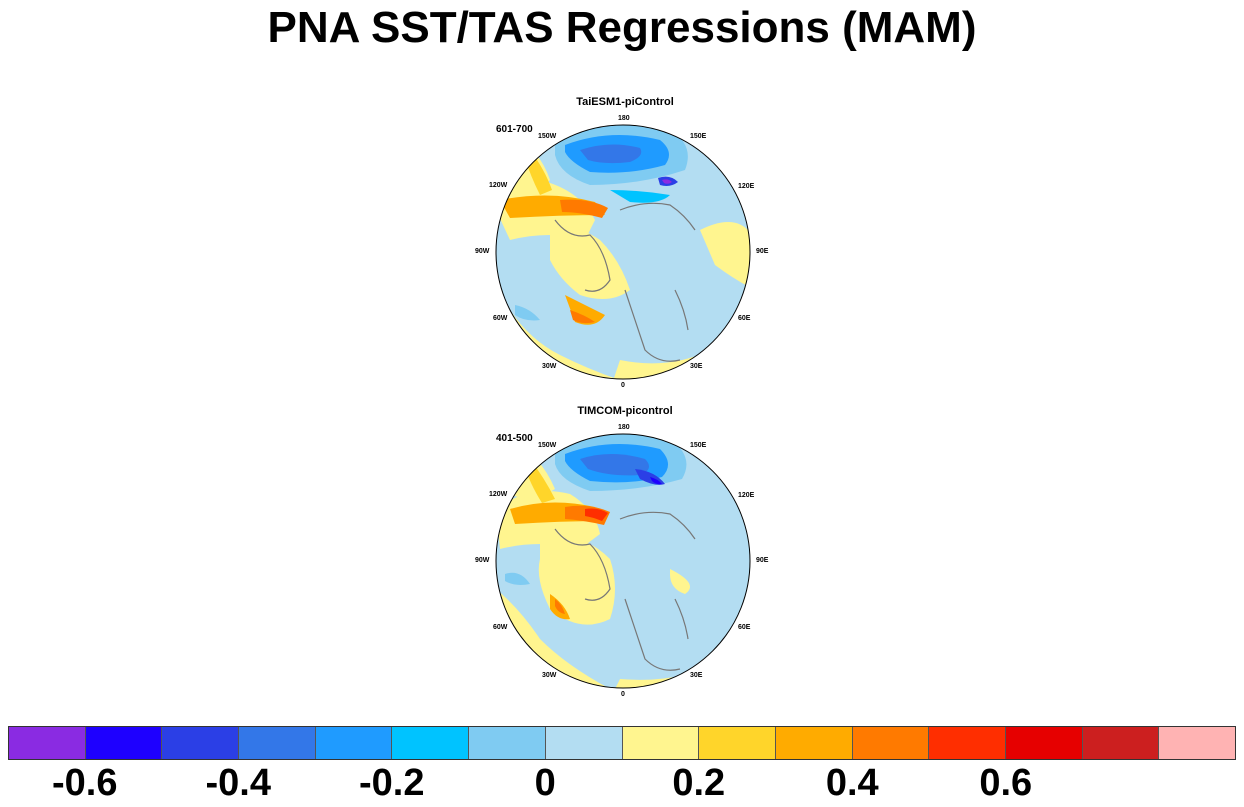 The height and width of the screenshot is (807, 1244). What do you see at coordinates (852, 783) in the screenshot?
I see `colorbar-label: 0.4` at bounding box center [852, 783].